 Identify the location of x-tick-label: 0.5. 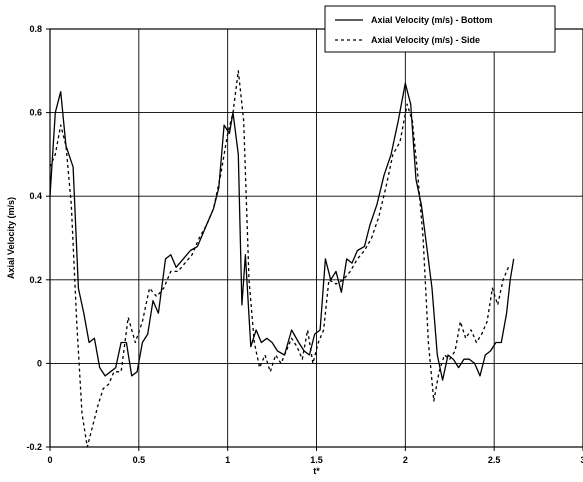
(139, 460).